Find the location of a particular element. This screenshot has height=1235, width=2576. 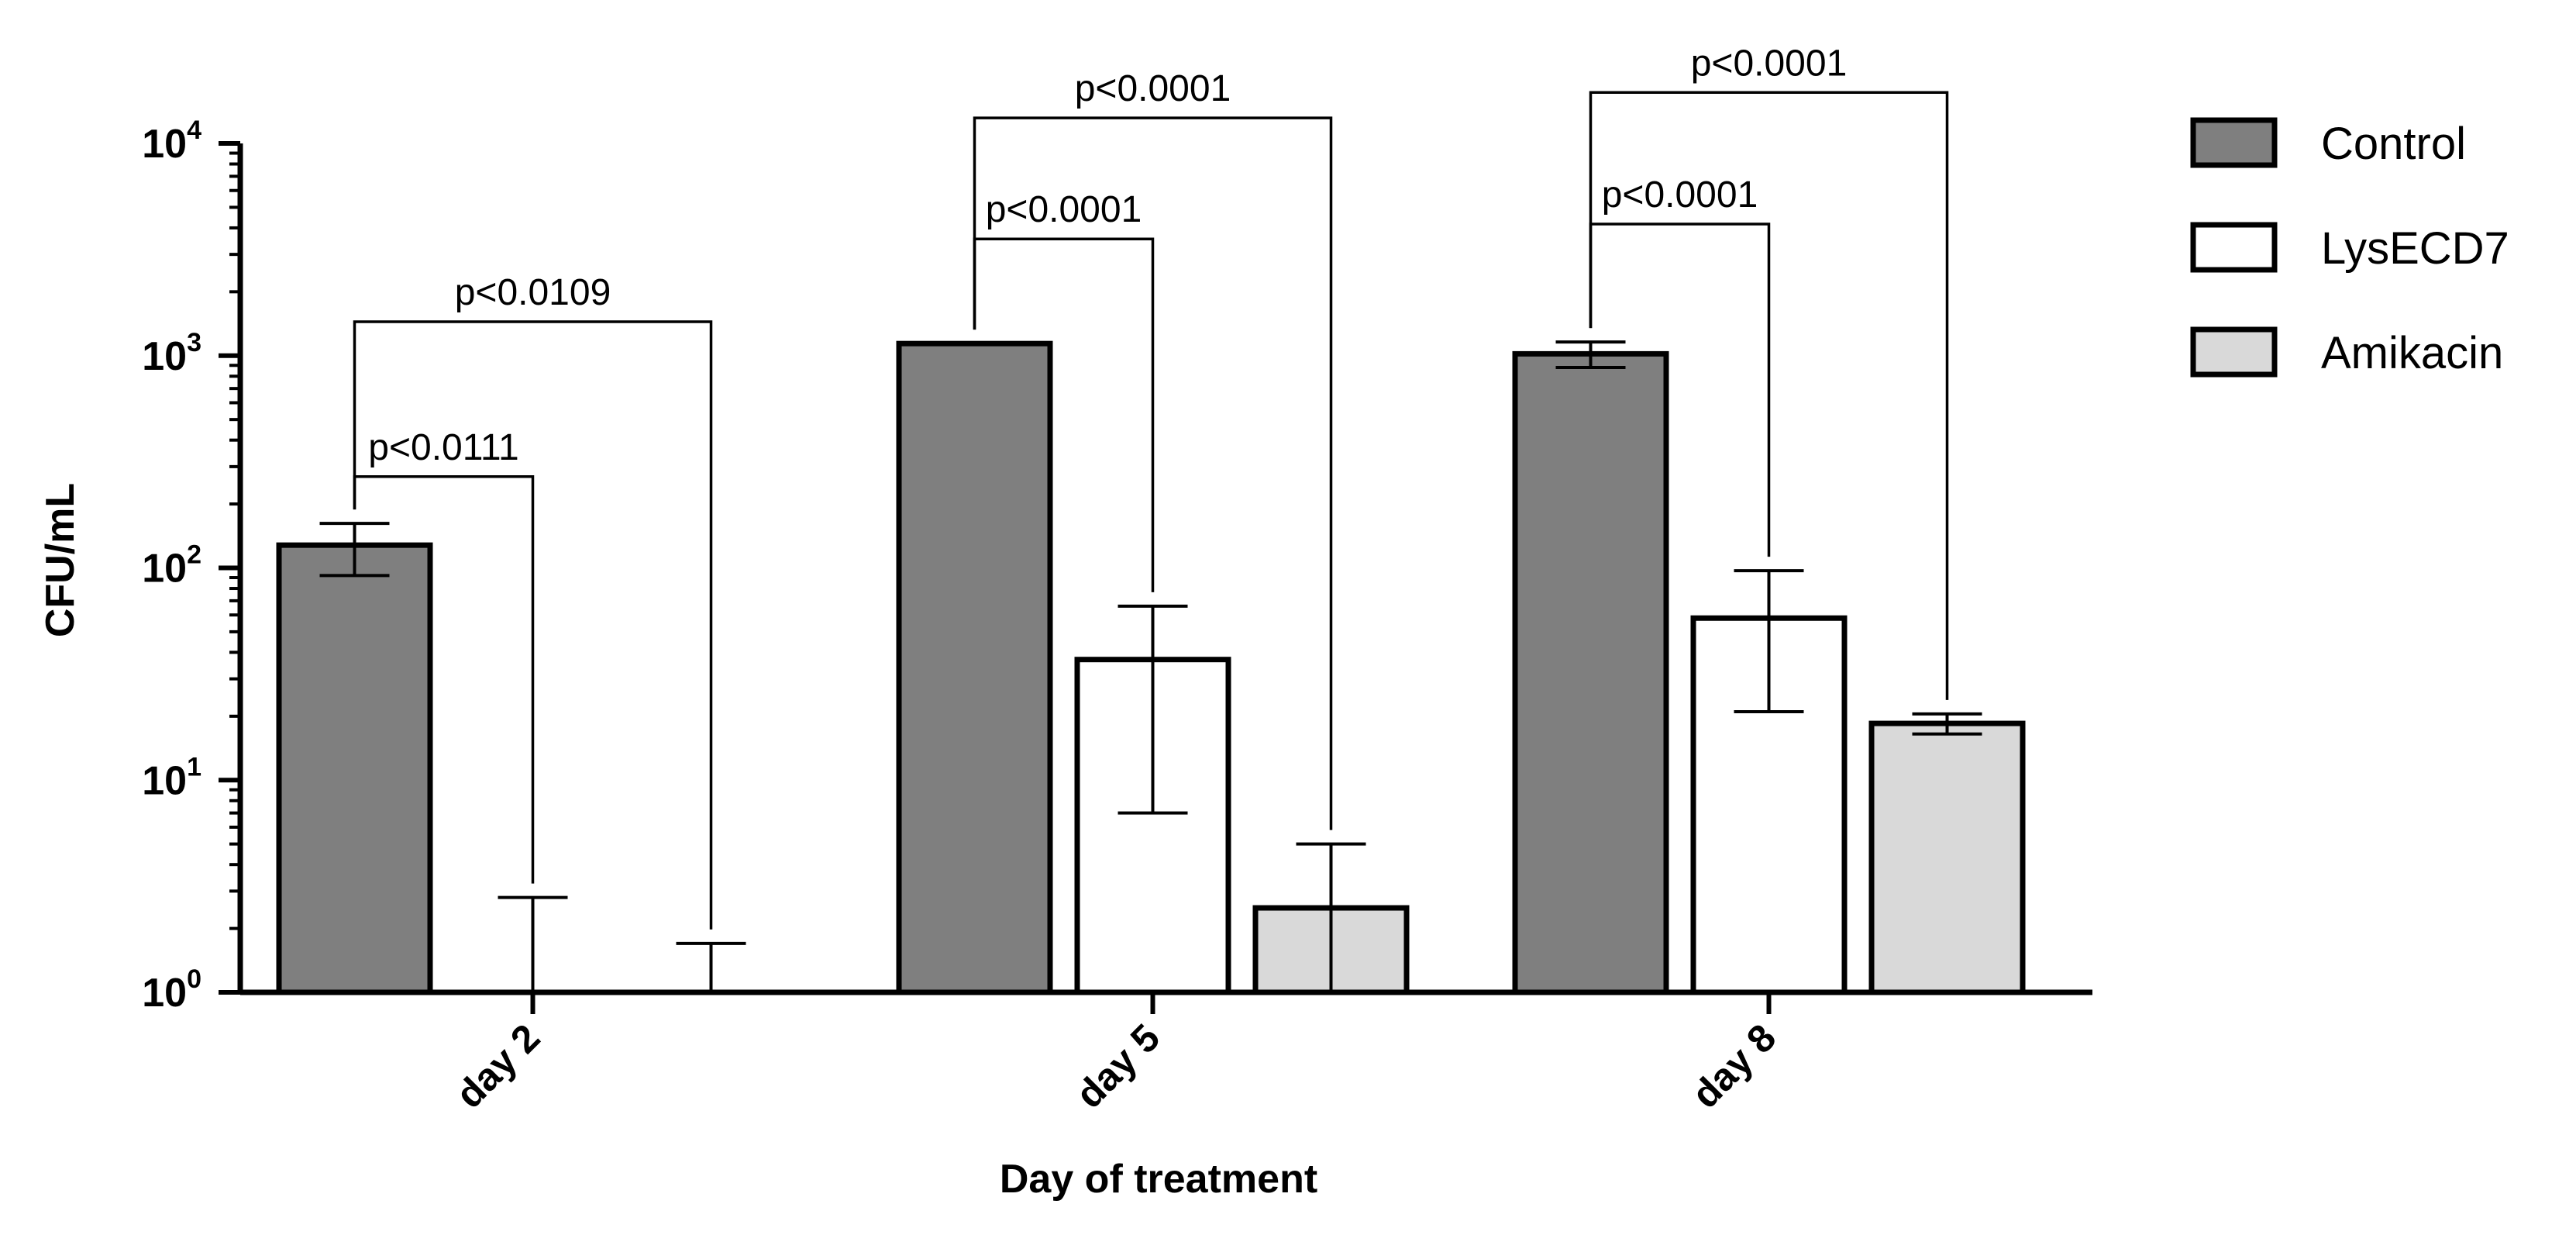

legend-item-amikacin: Amikacin is located at coordinates (2346, 352).